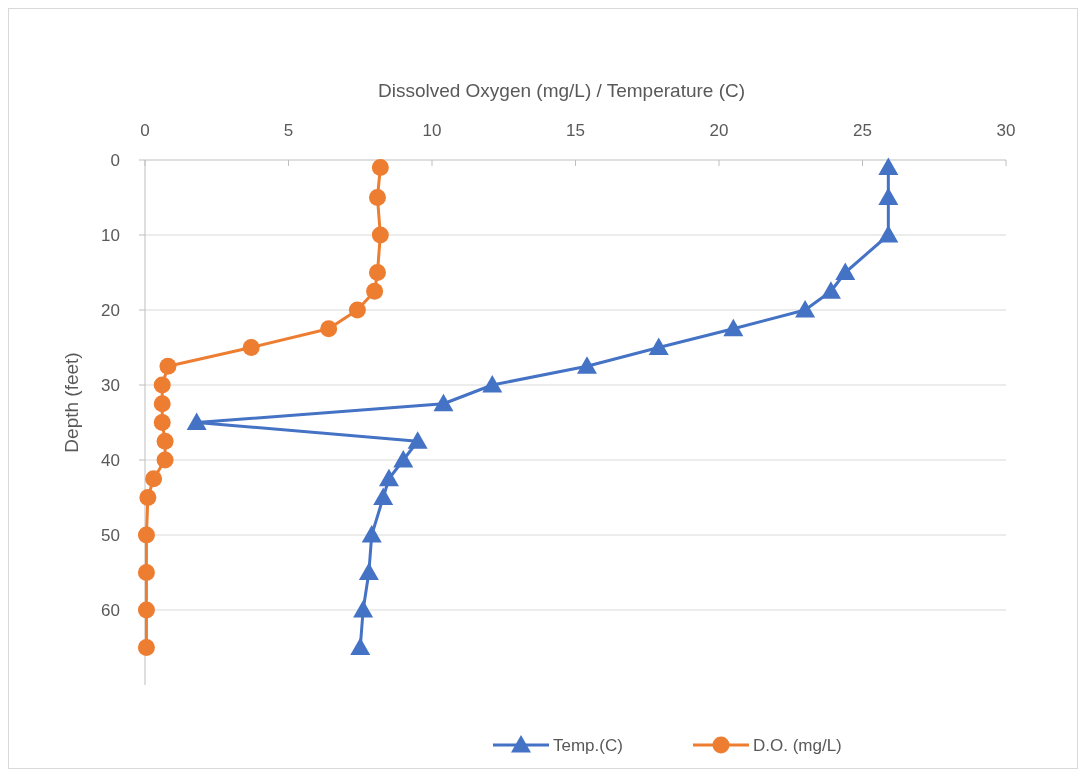 This screenshot has width=1086, height=777. I want to click on x-tick-label: 25, so click(862, 130).